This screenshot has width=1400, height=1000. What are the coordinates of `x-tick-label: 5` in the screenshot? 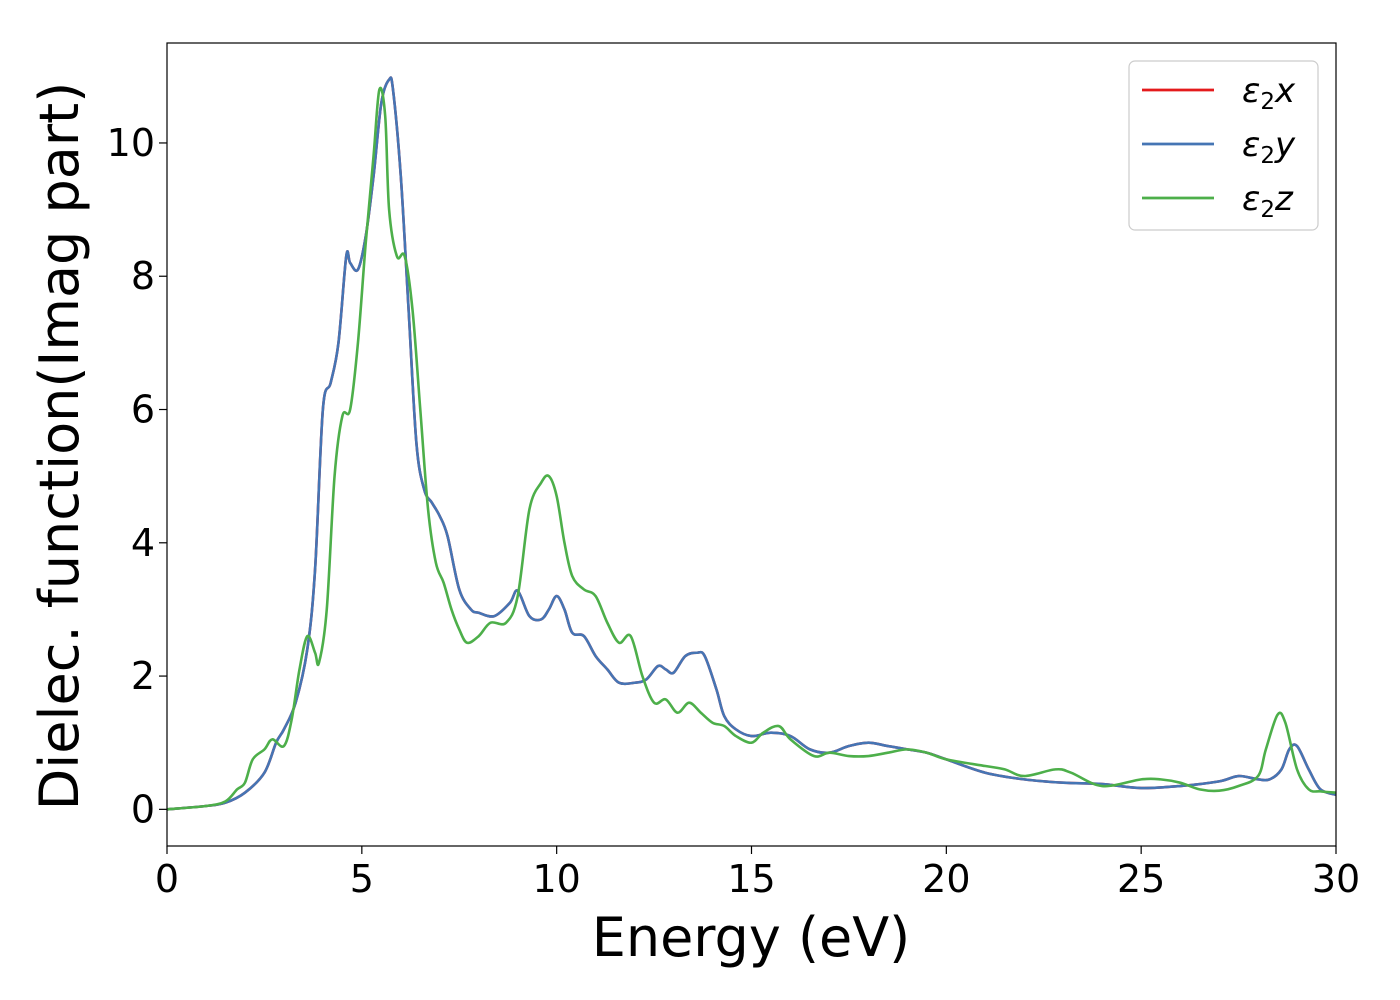 It's located at (362, 879).